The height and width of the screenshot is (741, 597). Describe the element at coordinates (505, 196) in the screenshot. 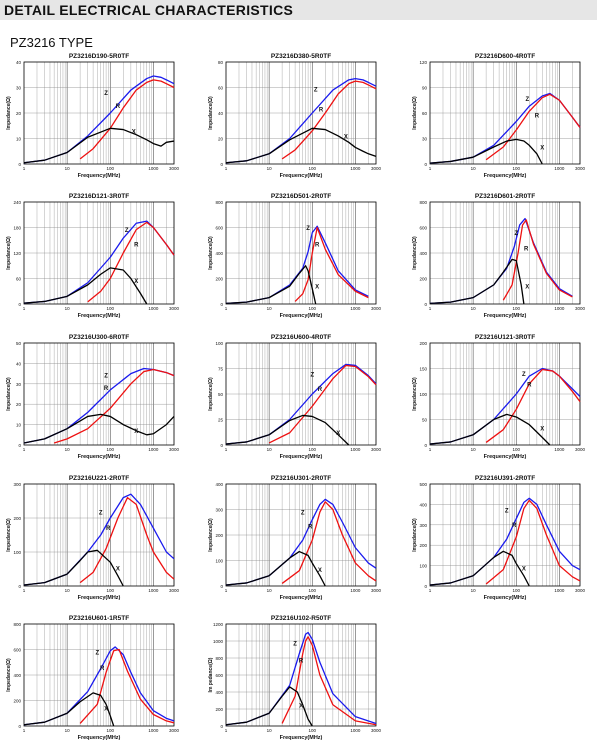

I see `chart-title: PZ3216D601-2R0TF` at that location.